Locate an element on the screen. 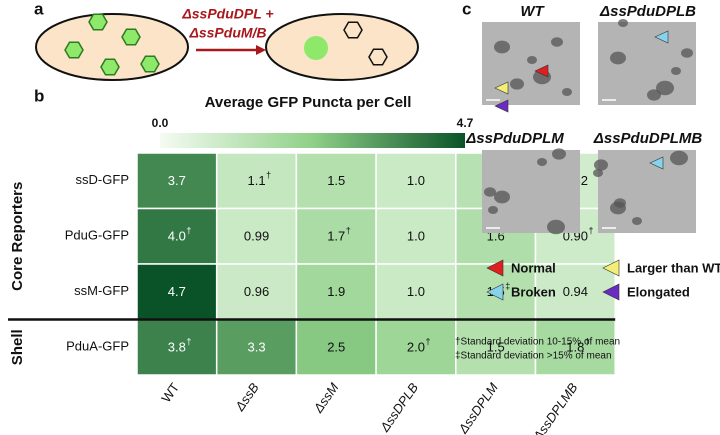 Image resolution: width=720 pixels, height=435 pixels. arrow-head is located at coordinates (261, 50).